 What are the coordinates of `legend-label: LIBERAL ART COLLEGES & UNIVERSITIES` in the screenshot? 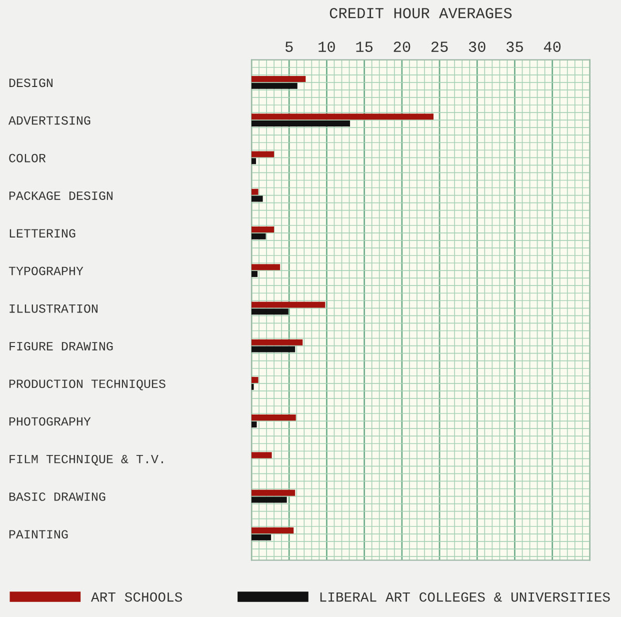 It's located at (465, 597).